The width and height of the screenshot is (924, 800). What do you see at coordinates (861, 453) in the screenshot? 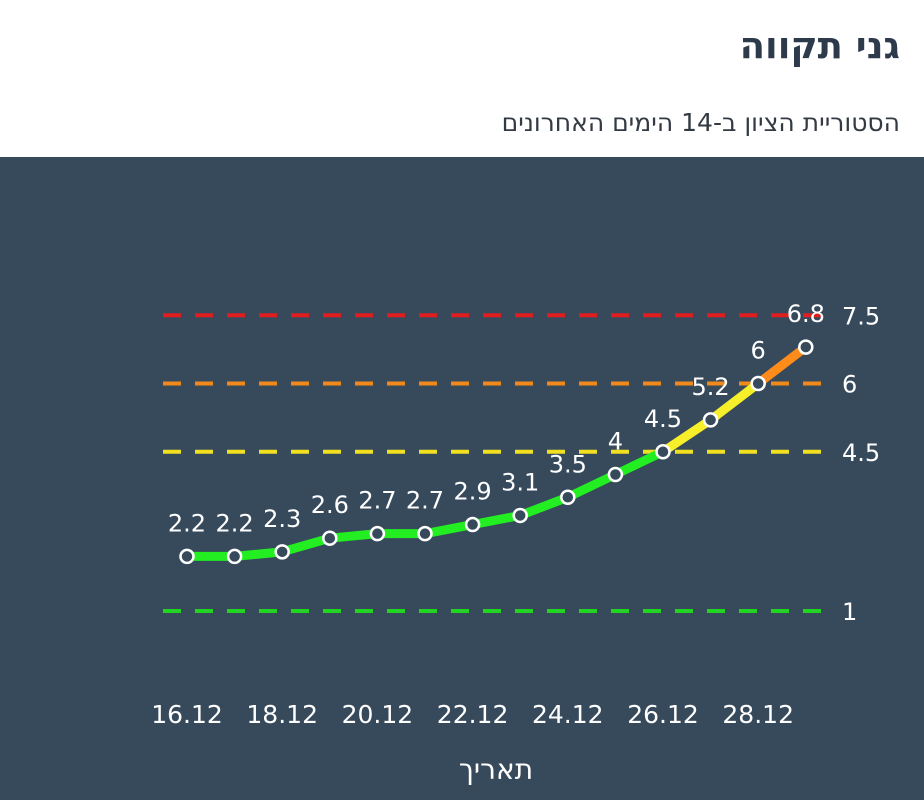
I see `threshold-label: 4.5` at bounding box center [861, 453].